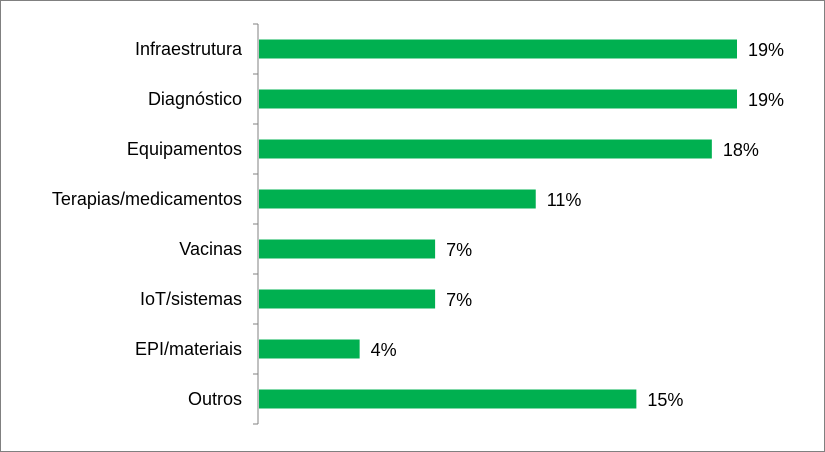  Describe the element at coordinates (564, 200) in the screenshot. I see `value-label: 11%` at that location.